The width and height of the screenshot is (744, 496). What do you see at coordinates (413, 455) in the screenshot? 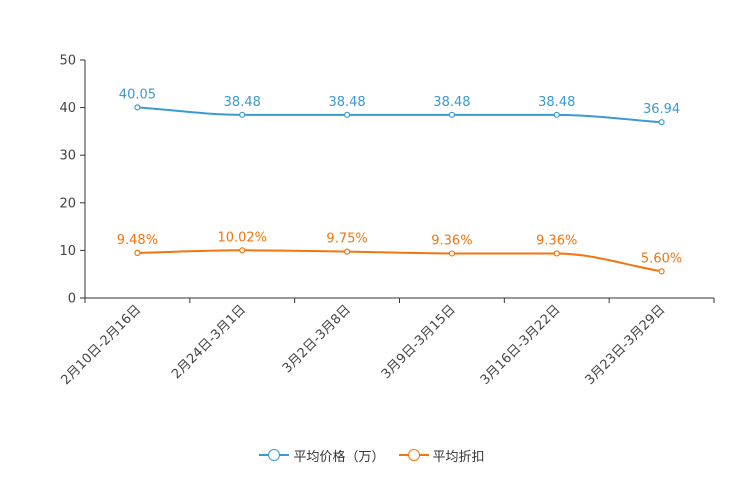
I see `legend-swatch-discount` at bounding box center [413, 455].